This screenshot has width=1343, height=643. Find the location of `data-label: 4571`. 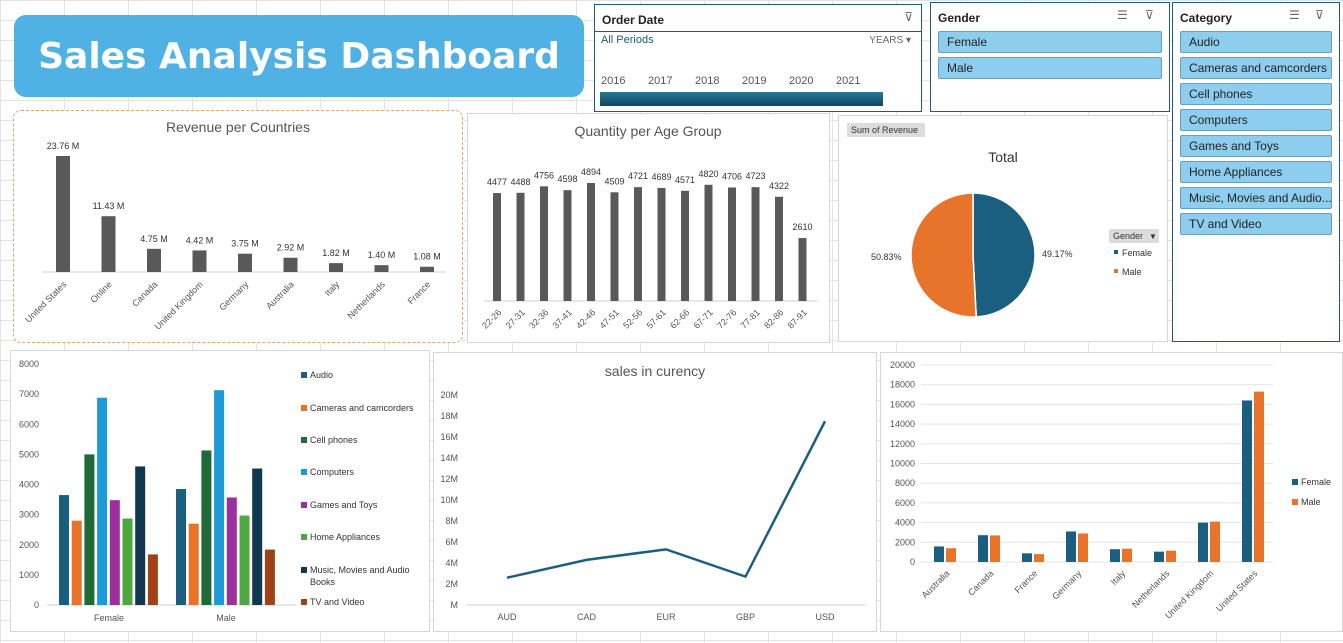

data-label: 4571 is located at coordinates (685, 180).